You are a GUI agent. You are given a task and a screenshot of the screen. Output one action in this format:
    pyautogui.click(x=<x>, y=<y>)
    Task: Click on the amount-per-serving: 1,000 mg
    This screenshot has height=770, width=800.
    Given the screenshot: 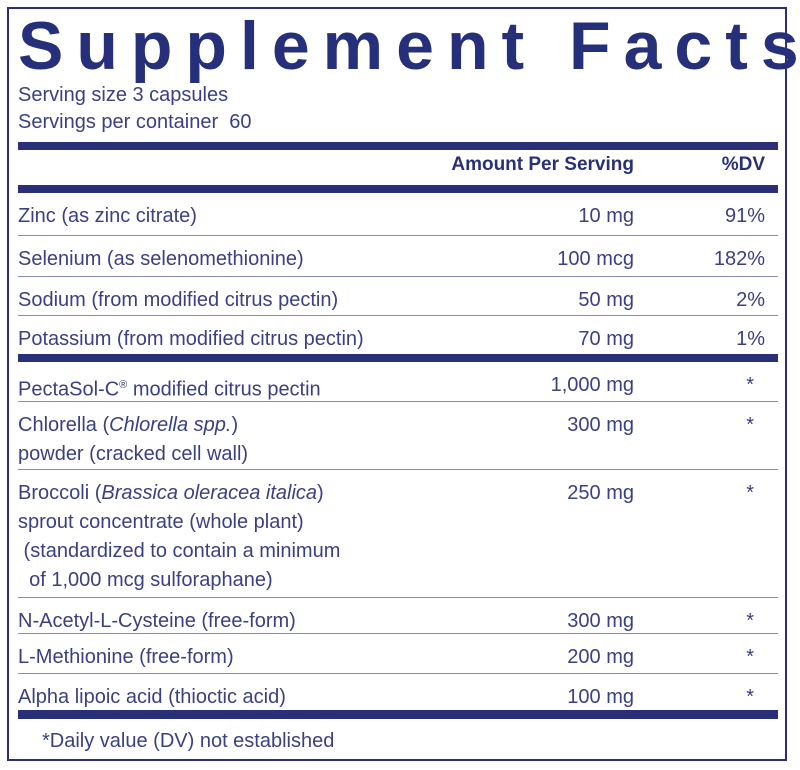 What is the action you would take?
    pyautogui.click(x=592, y=385)
    